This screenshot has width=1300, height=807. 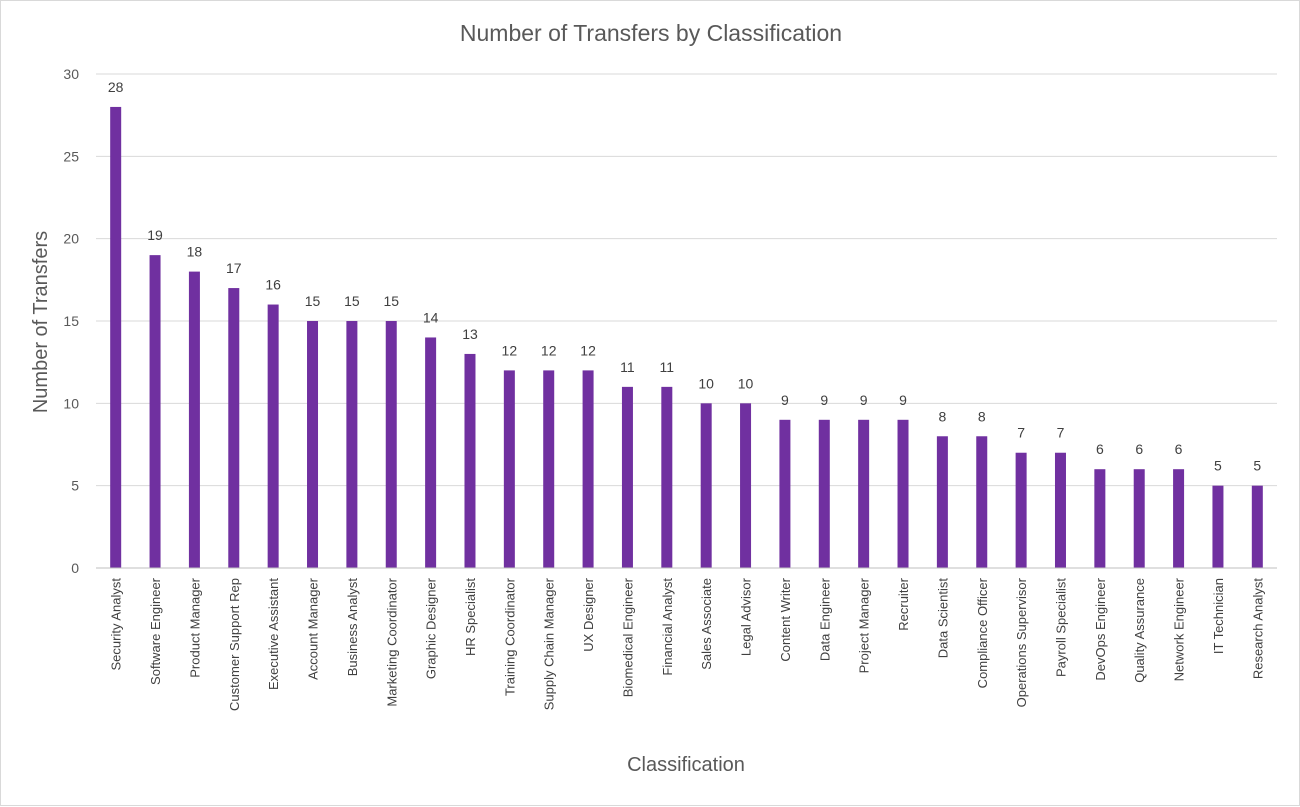 I want to click on y-axis-title: Number of Transfers, so click(x=41, y=322).